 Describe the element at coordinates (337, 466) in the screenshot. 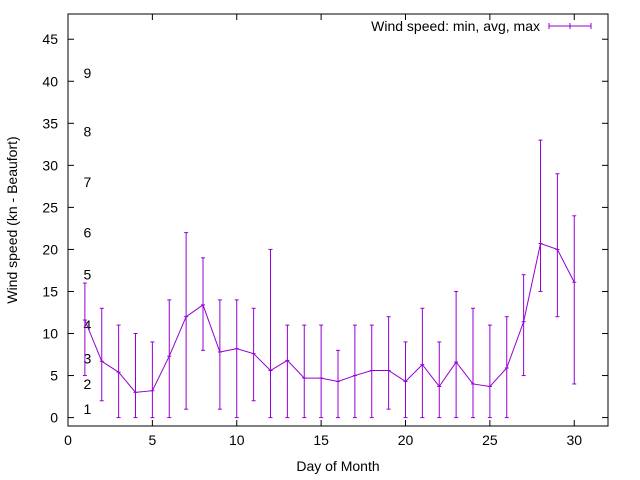

I see `x-axis-label: Day of Month` at that location.